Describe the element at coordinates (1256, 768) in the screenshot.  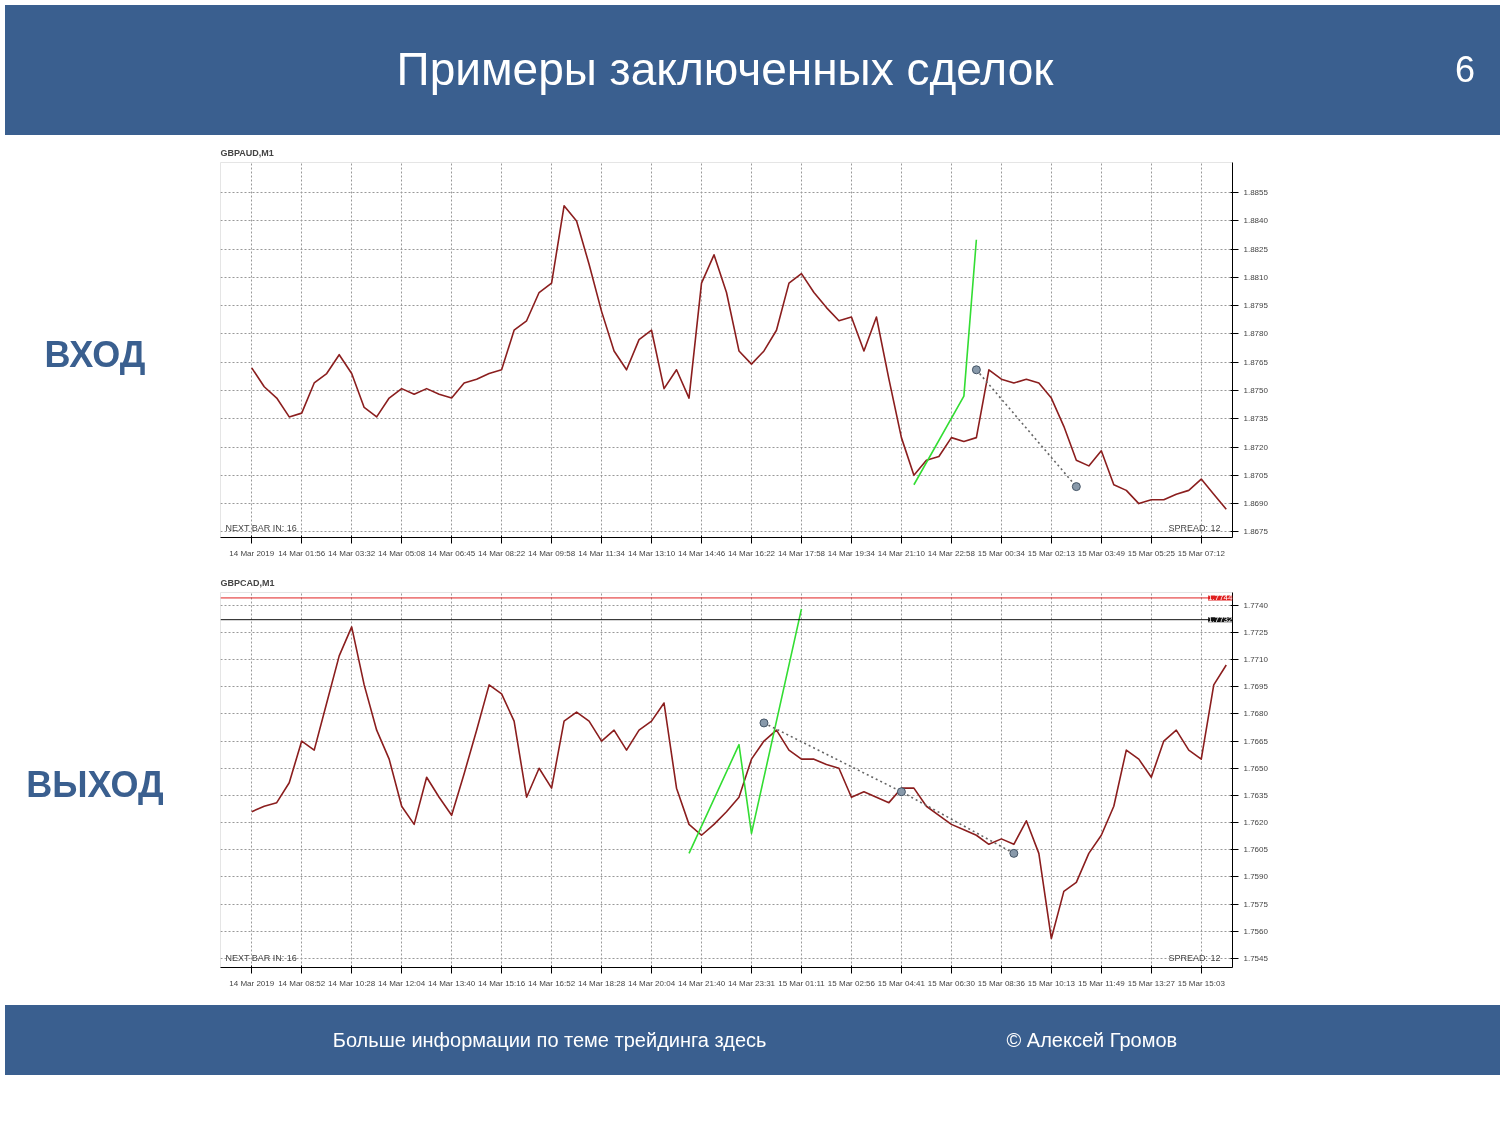
I see `y-tick-label: 1.7650` at that location.